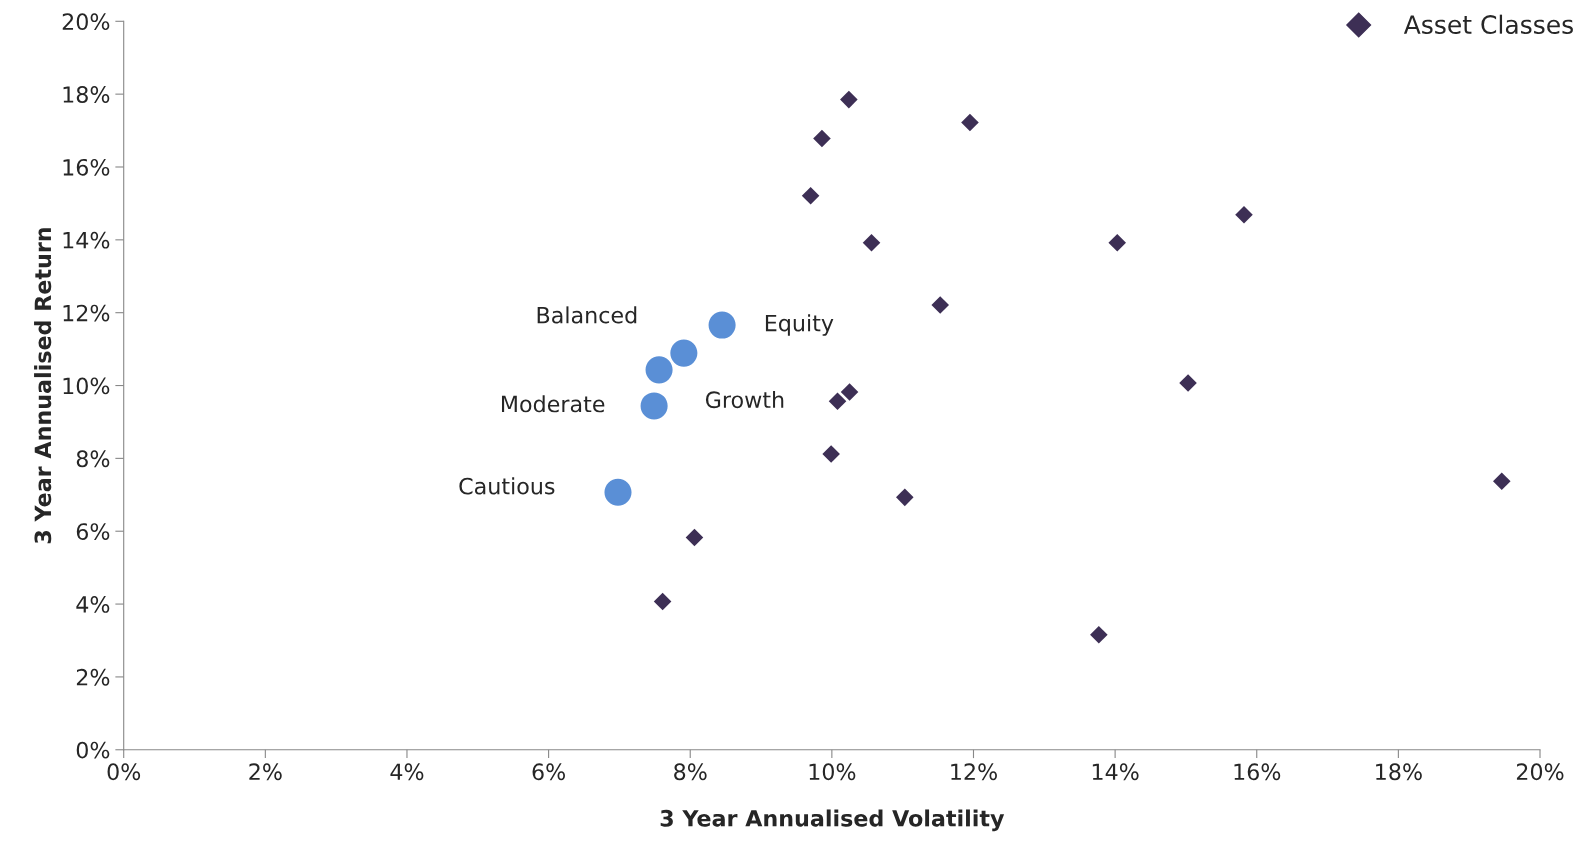  What do you see at coordinates (1488, 24) in the screenshot?
I see `legend-label: Asset Classes` at bounding box center [1488, 24].